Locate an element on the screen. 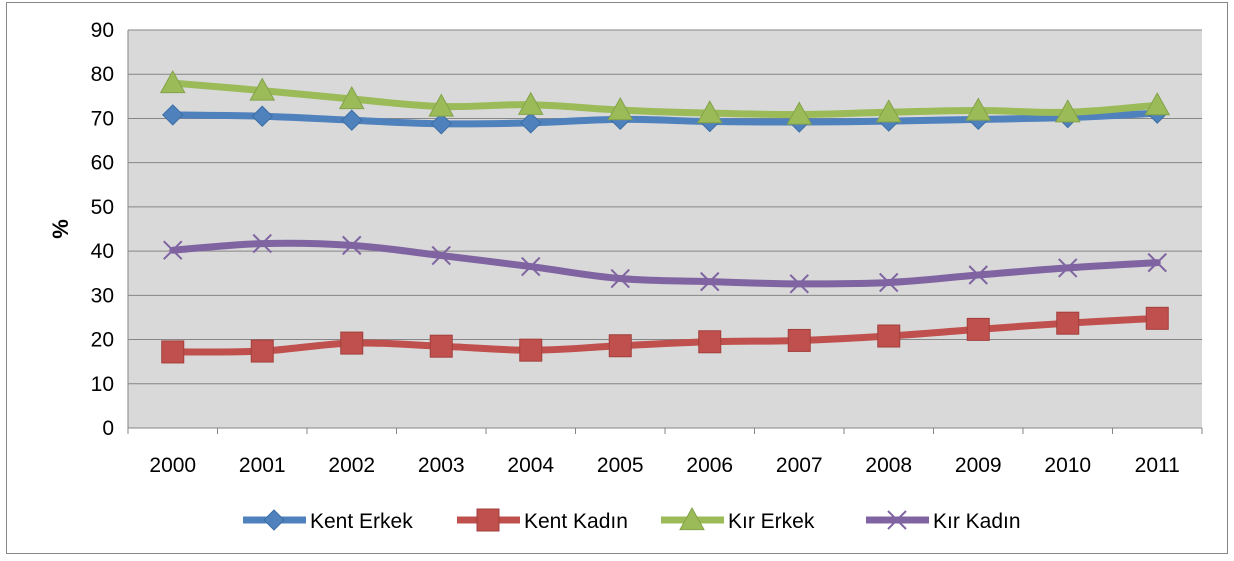 The image size is (1234, 561). y-tick-label: 70 is located at coordinates (102, 118).